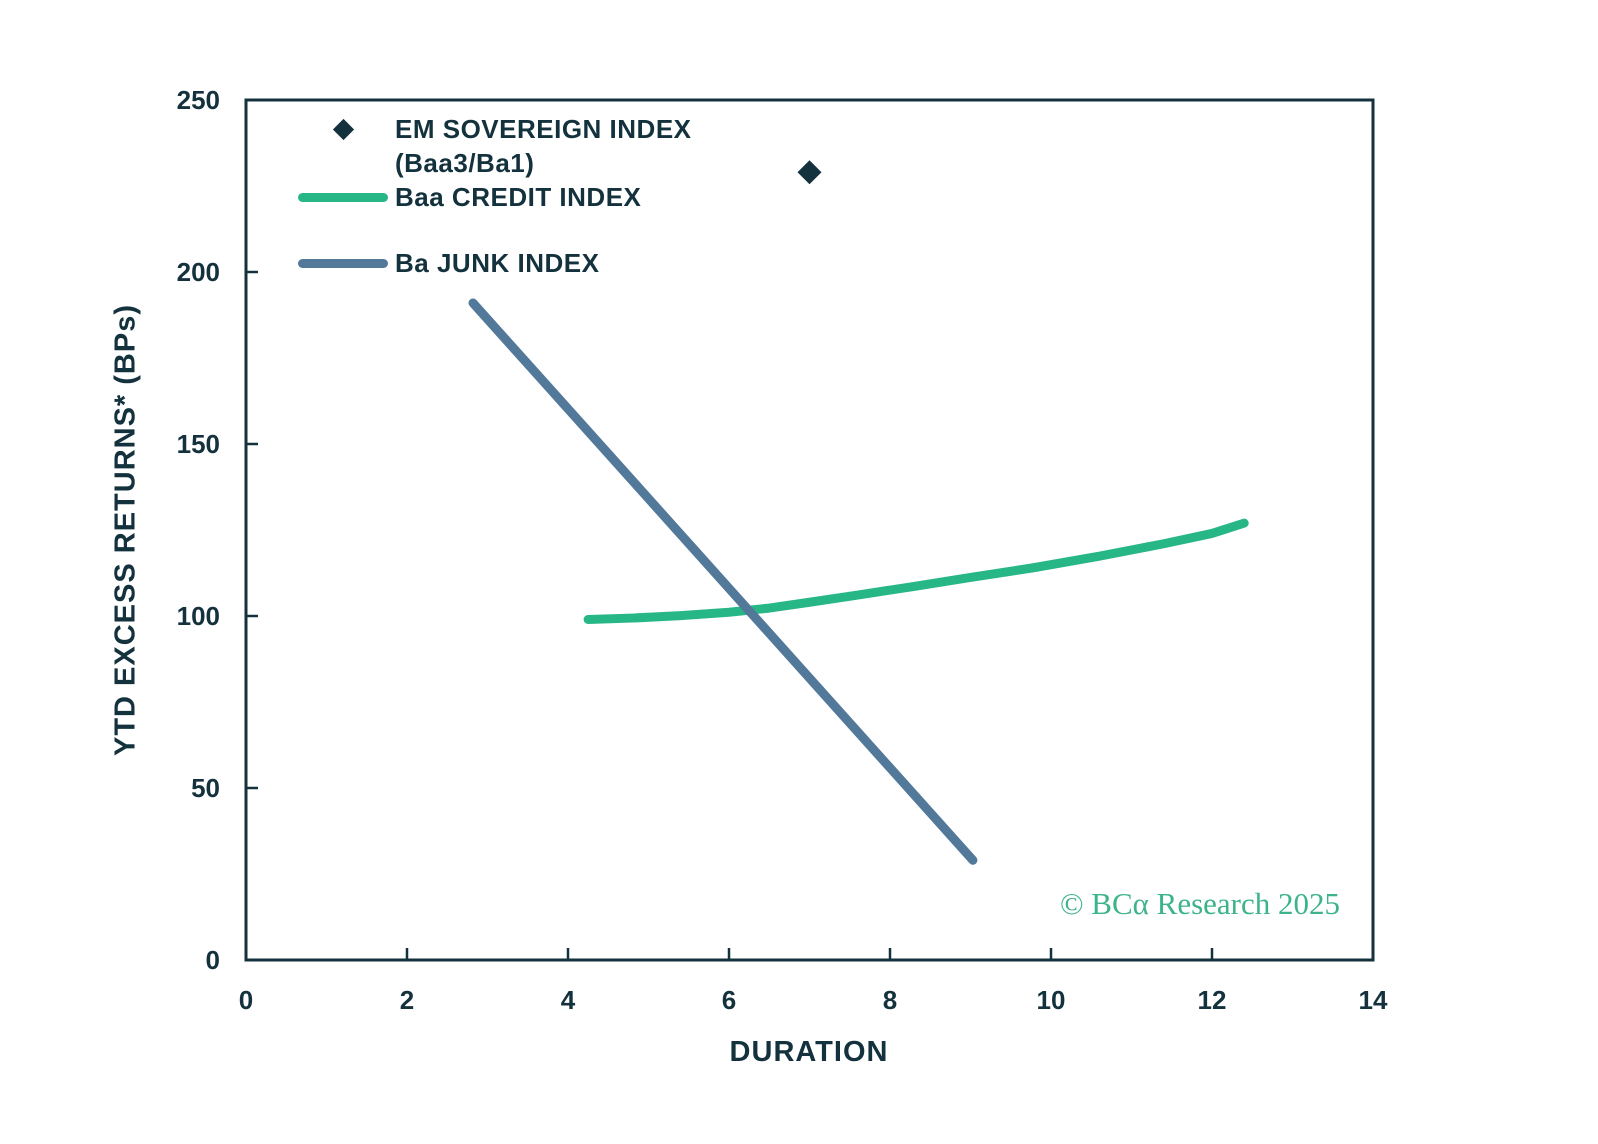 The height and width of the screenshot is (1144, 1598). I want to click on diamond-marker-icon, so click(343, 129).